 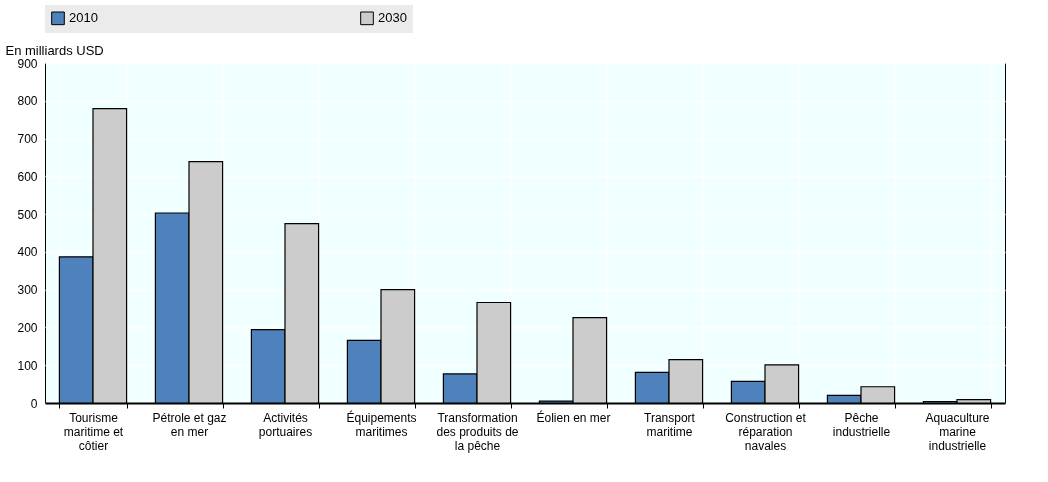 I want to click on y-tick-label: 100, so click(x=27, y=365).